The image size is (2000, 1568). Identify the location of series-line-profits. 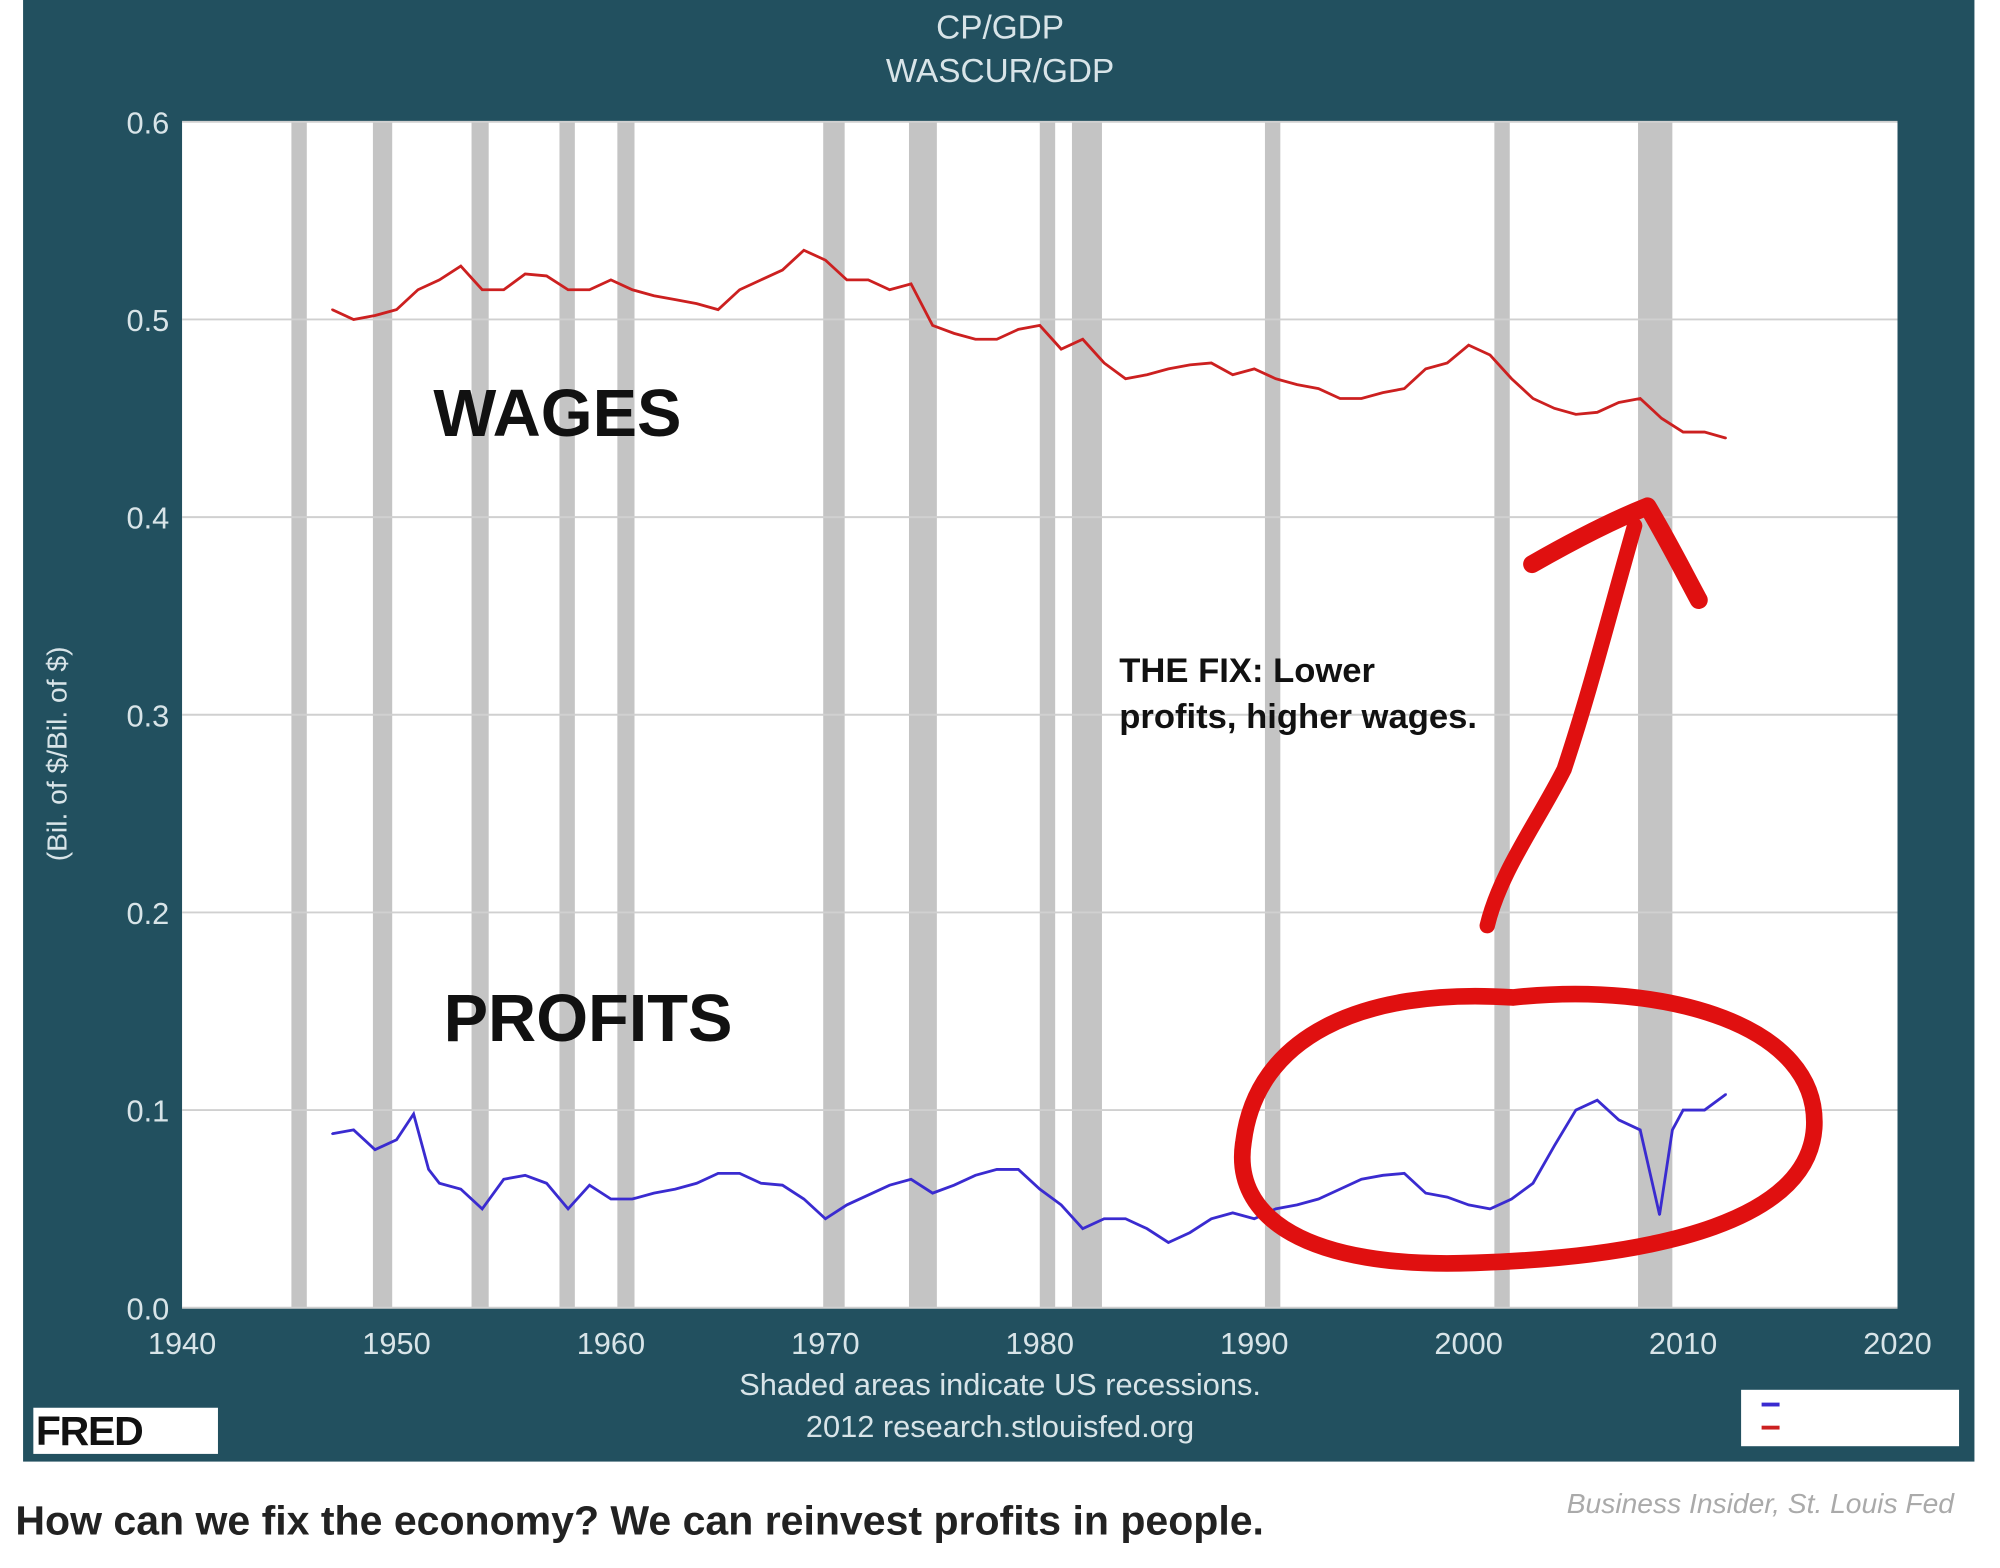
(1029, 1169).